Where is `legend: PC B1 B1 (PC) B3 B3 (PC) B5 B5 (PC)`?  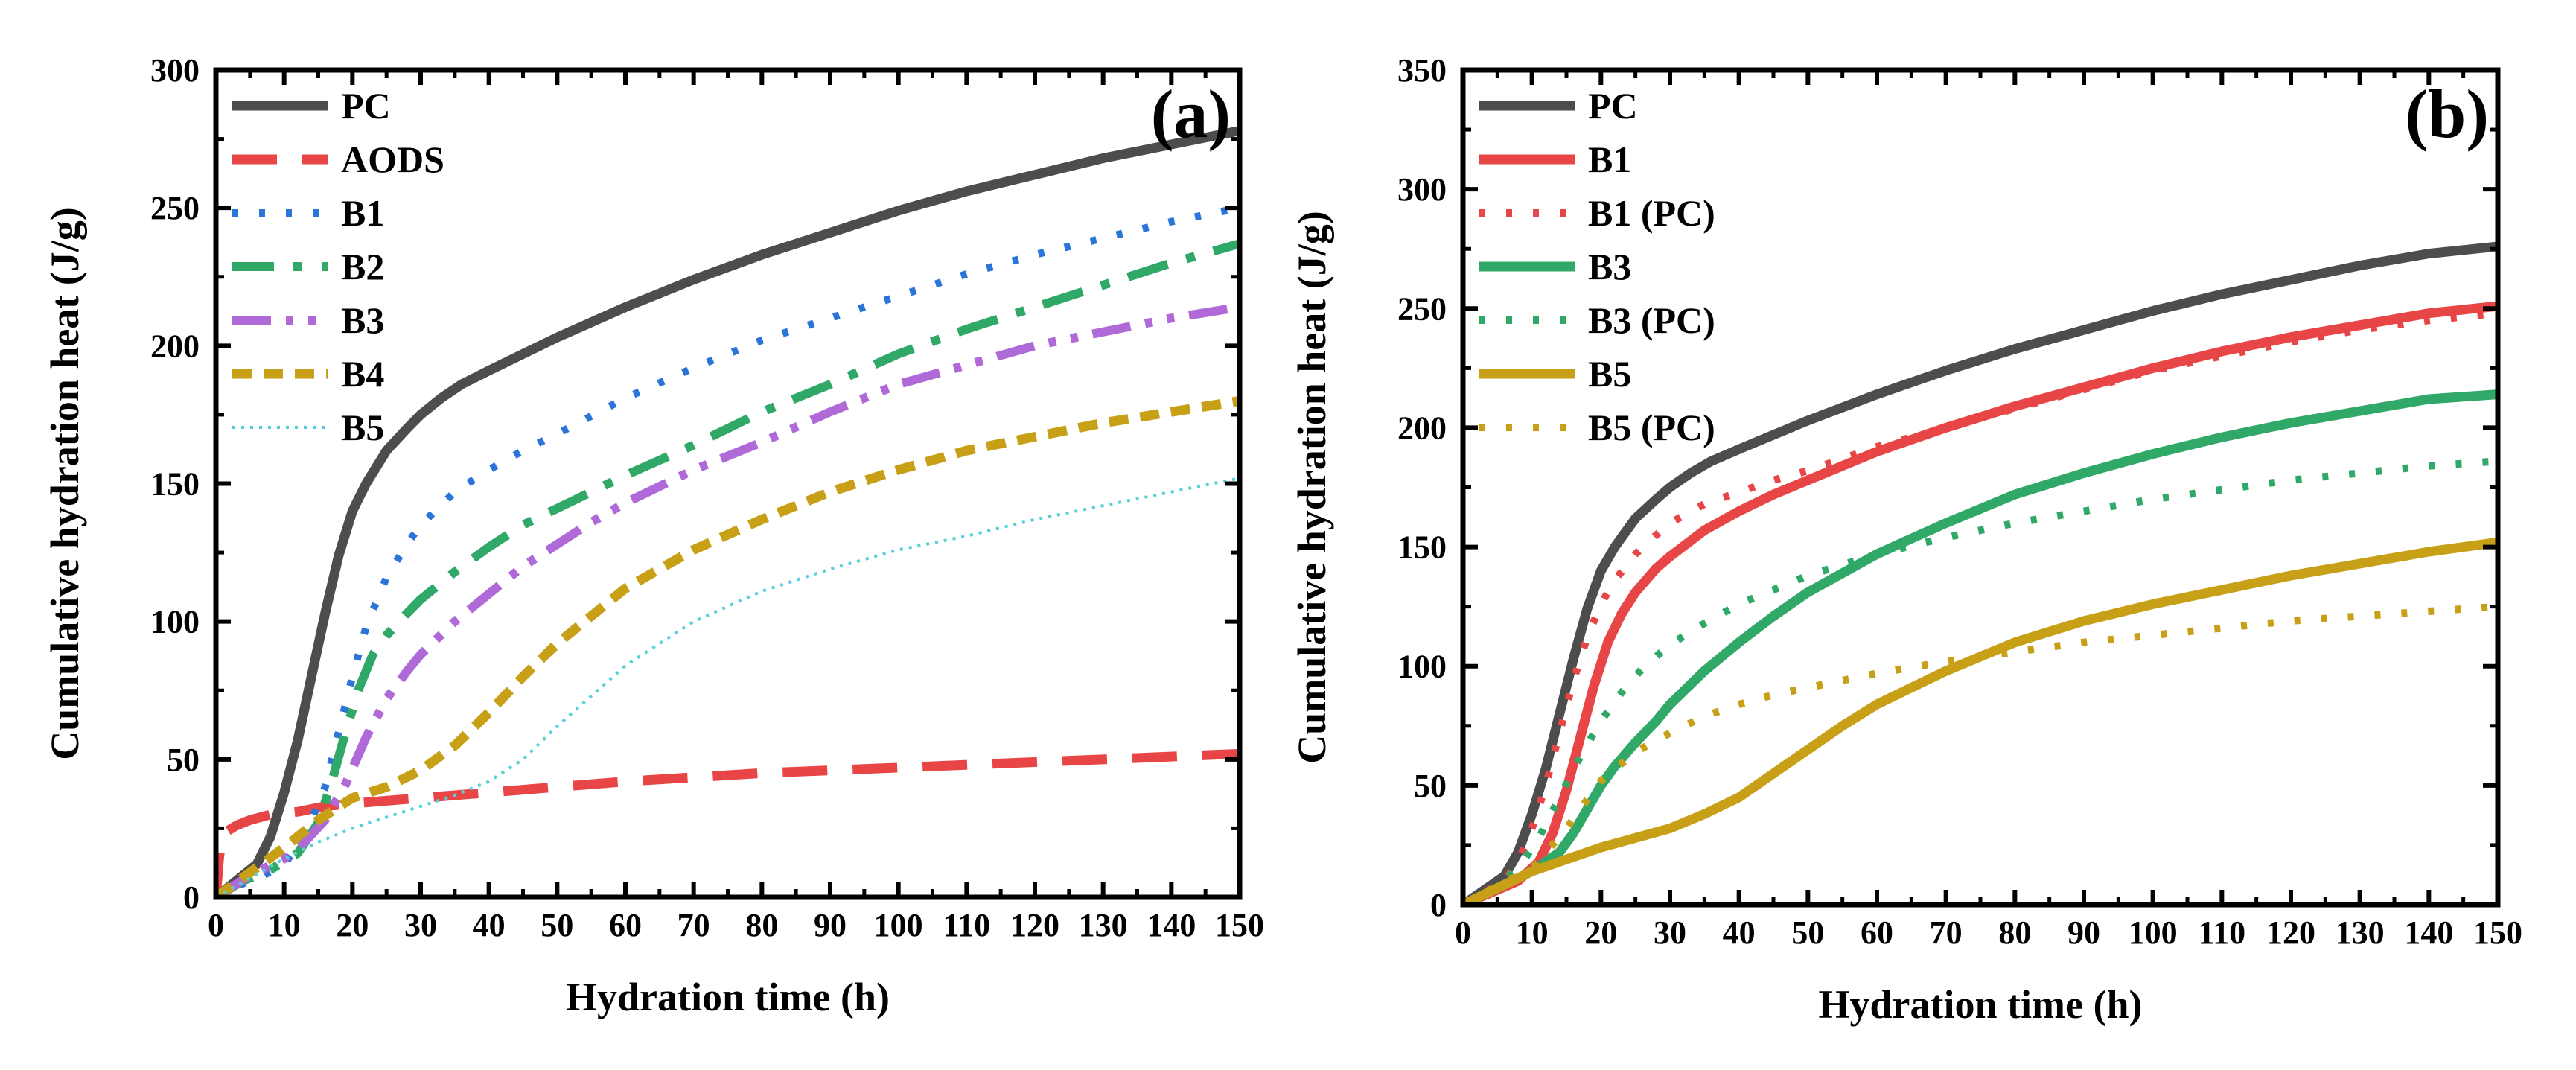 legend: PC B1 B1 (PC) B3 B3 (PC) B5 B5 (PC) is located at coordinates (1597, 266).